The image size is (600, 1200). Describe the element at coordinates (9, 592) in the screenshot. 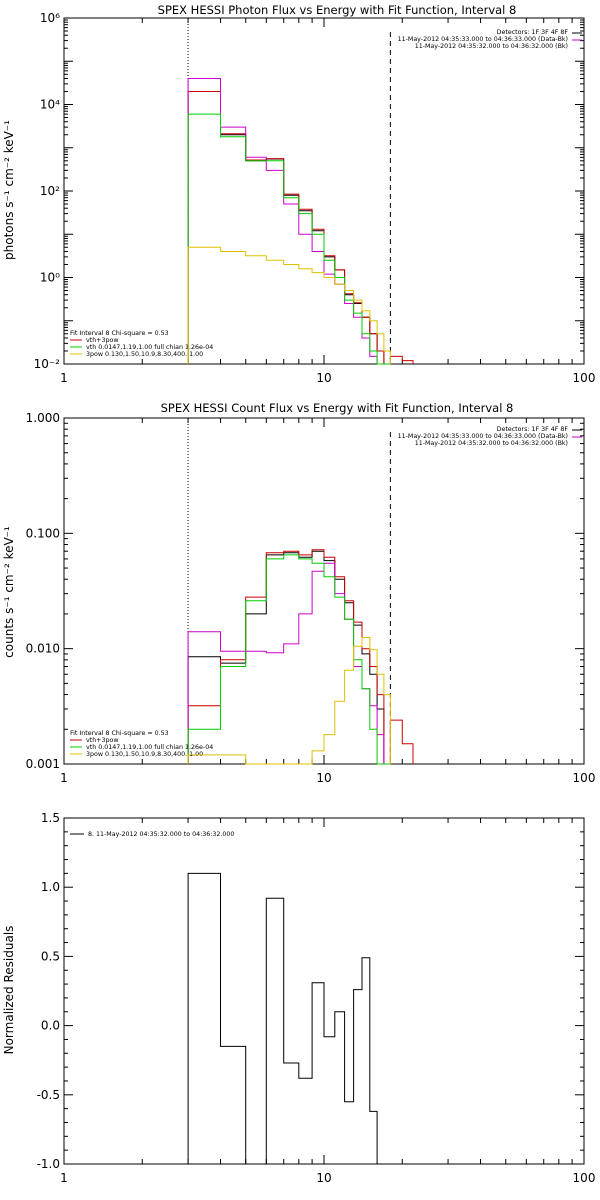

I see `panel2-ylabel: counts s⁻¹ cm⁻² keV⁻¹` at that location.